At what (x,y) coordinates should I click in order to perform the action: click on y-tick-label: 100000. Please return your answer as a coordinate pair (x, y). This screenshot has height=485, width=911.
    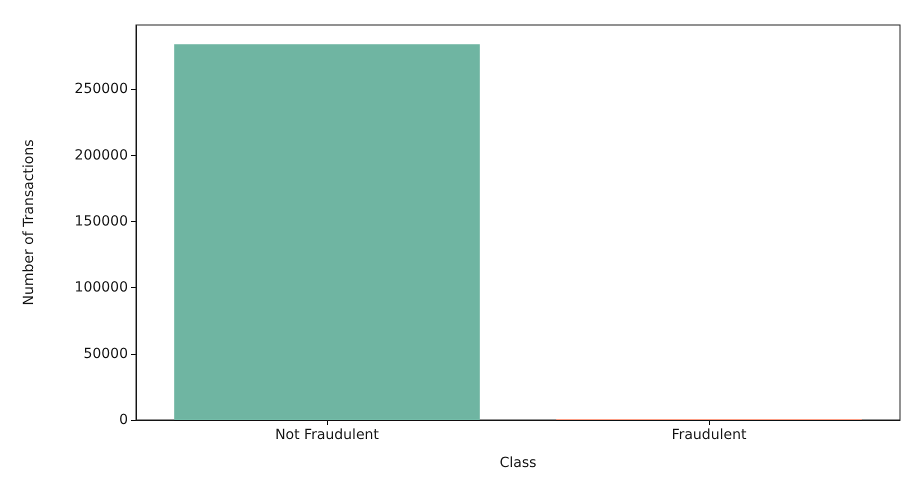
    Looking at the image, I should click on (101, 288).